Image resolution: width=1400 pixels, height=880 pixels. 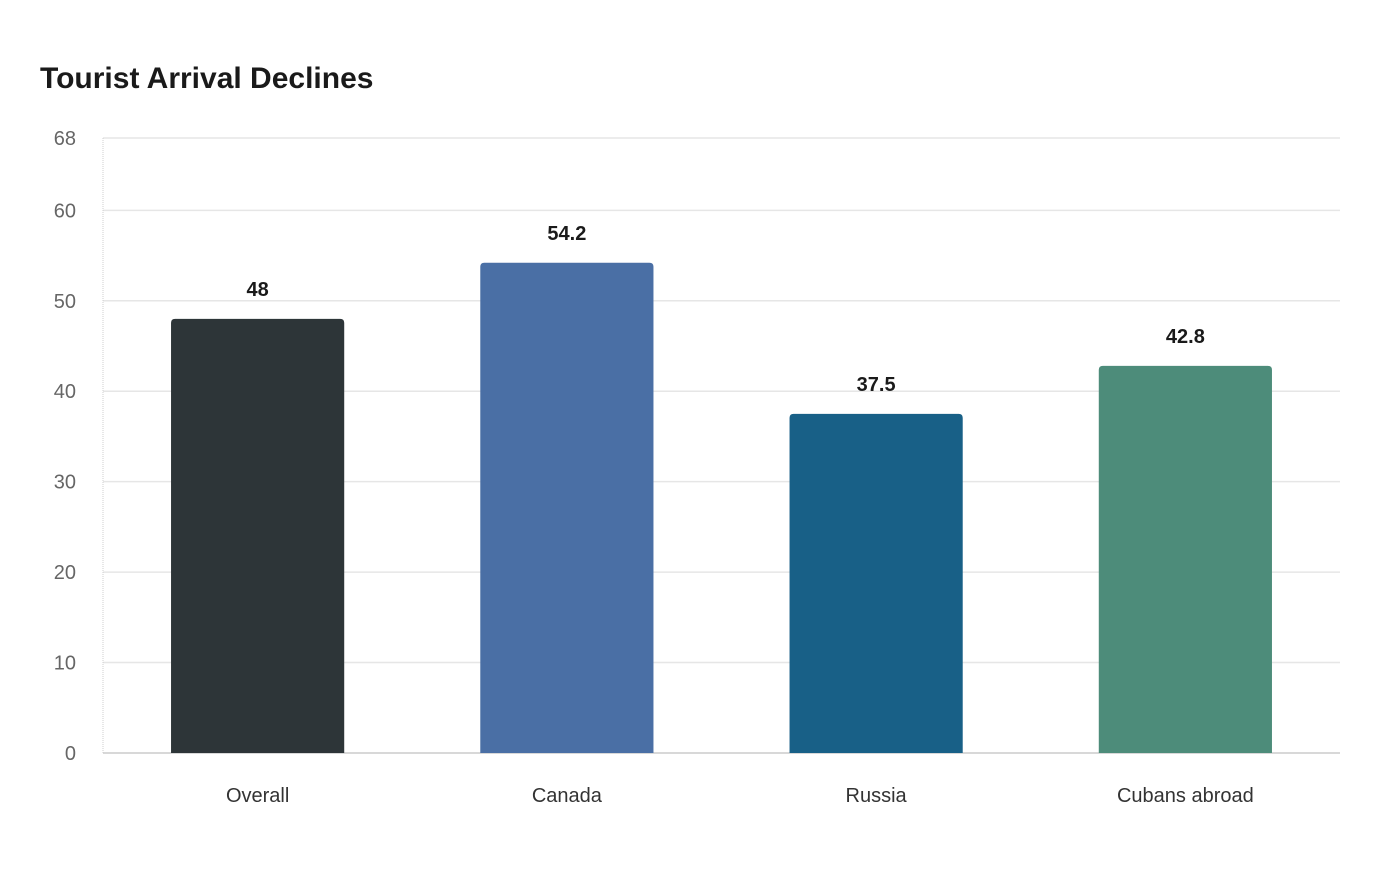 I want to click on bar-russia, so click(x=876, y=583).